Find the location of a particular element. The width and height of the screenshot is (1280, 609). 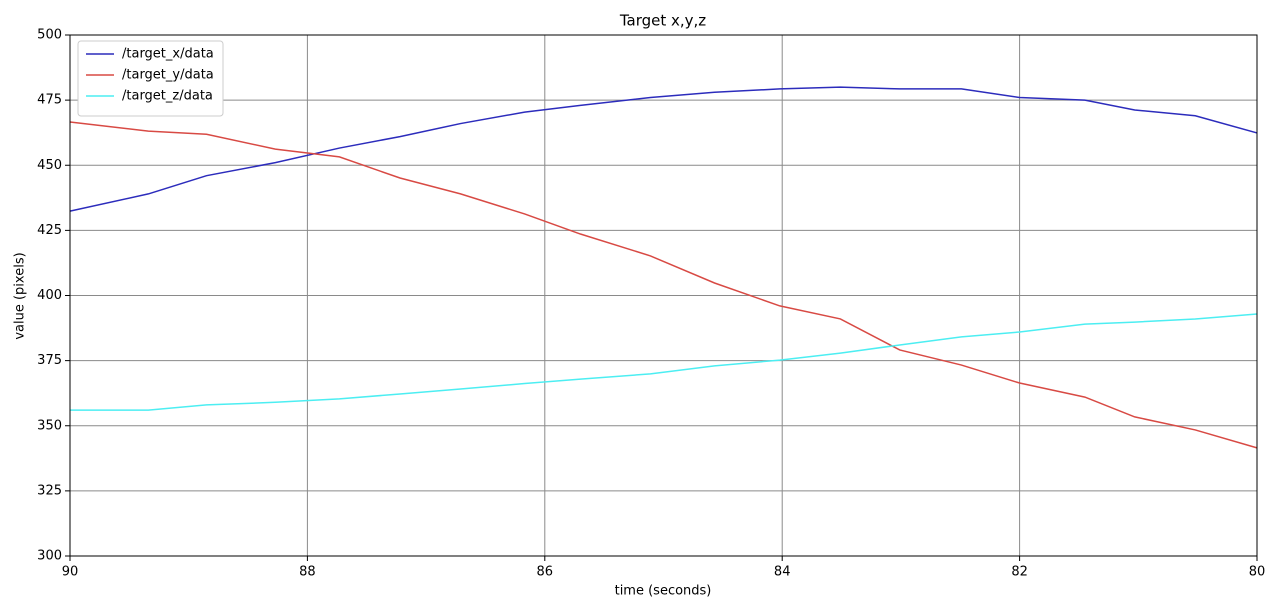

x-tick-label: 84 is located at coordinates (782, 572).